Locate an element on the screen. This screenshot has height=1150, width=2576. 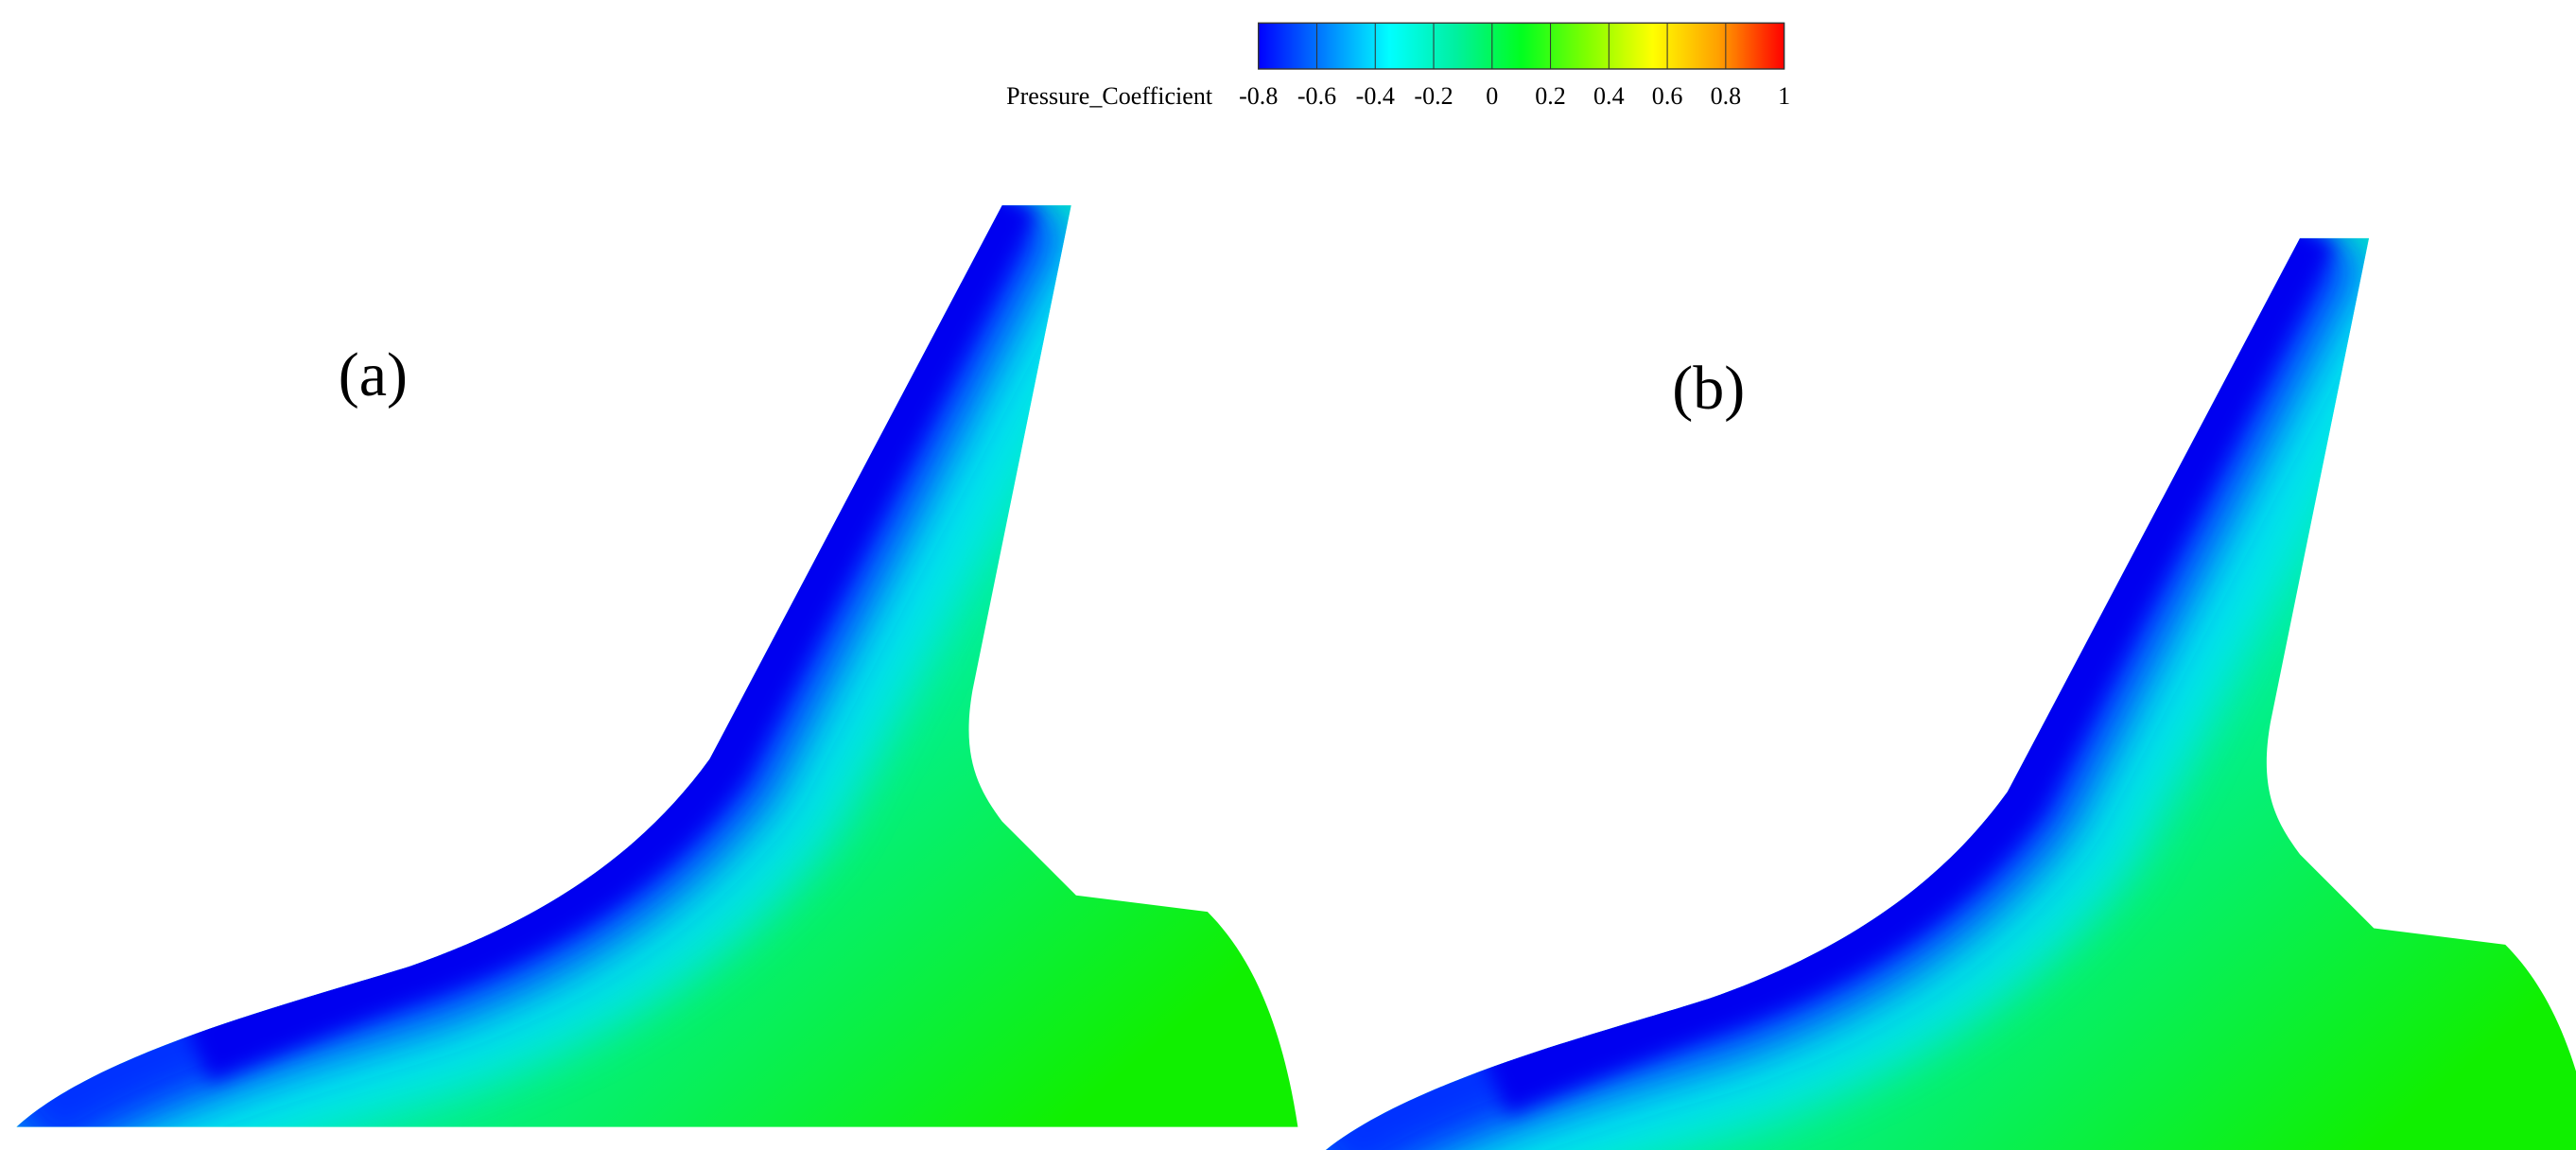
panel-label: (b) is located at coordinates (1708, 388).